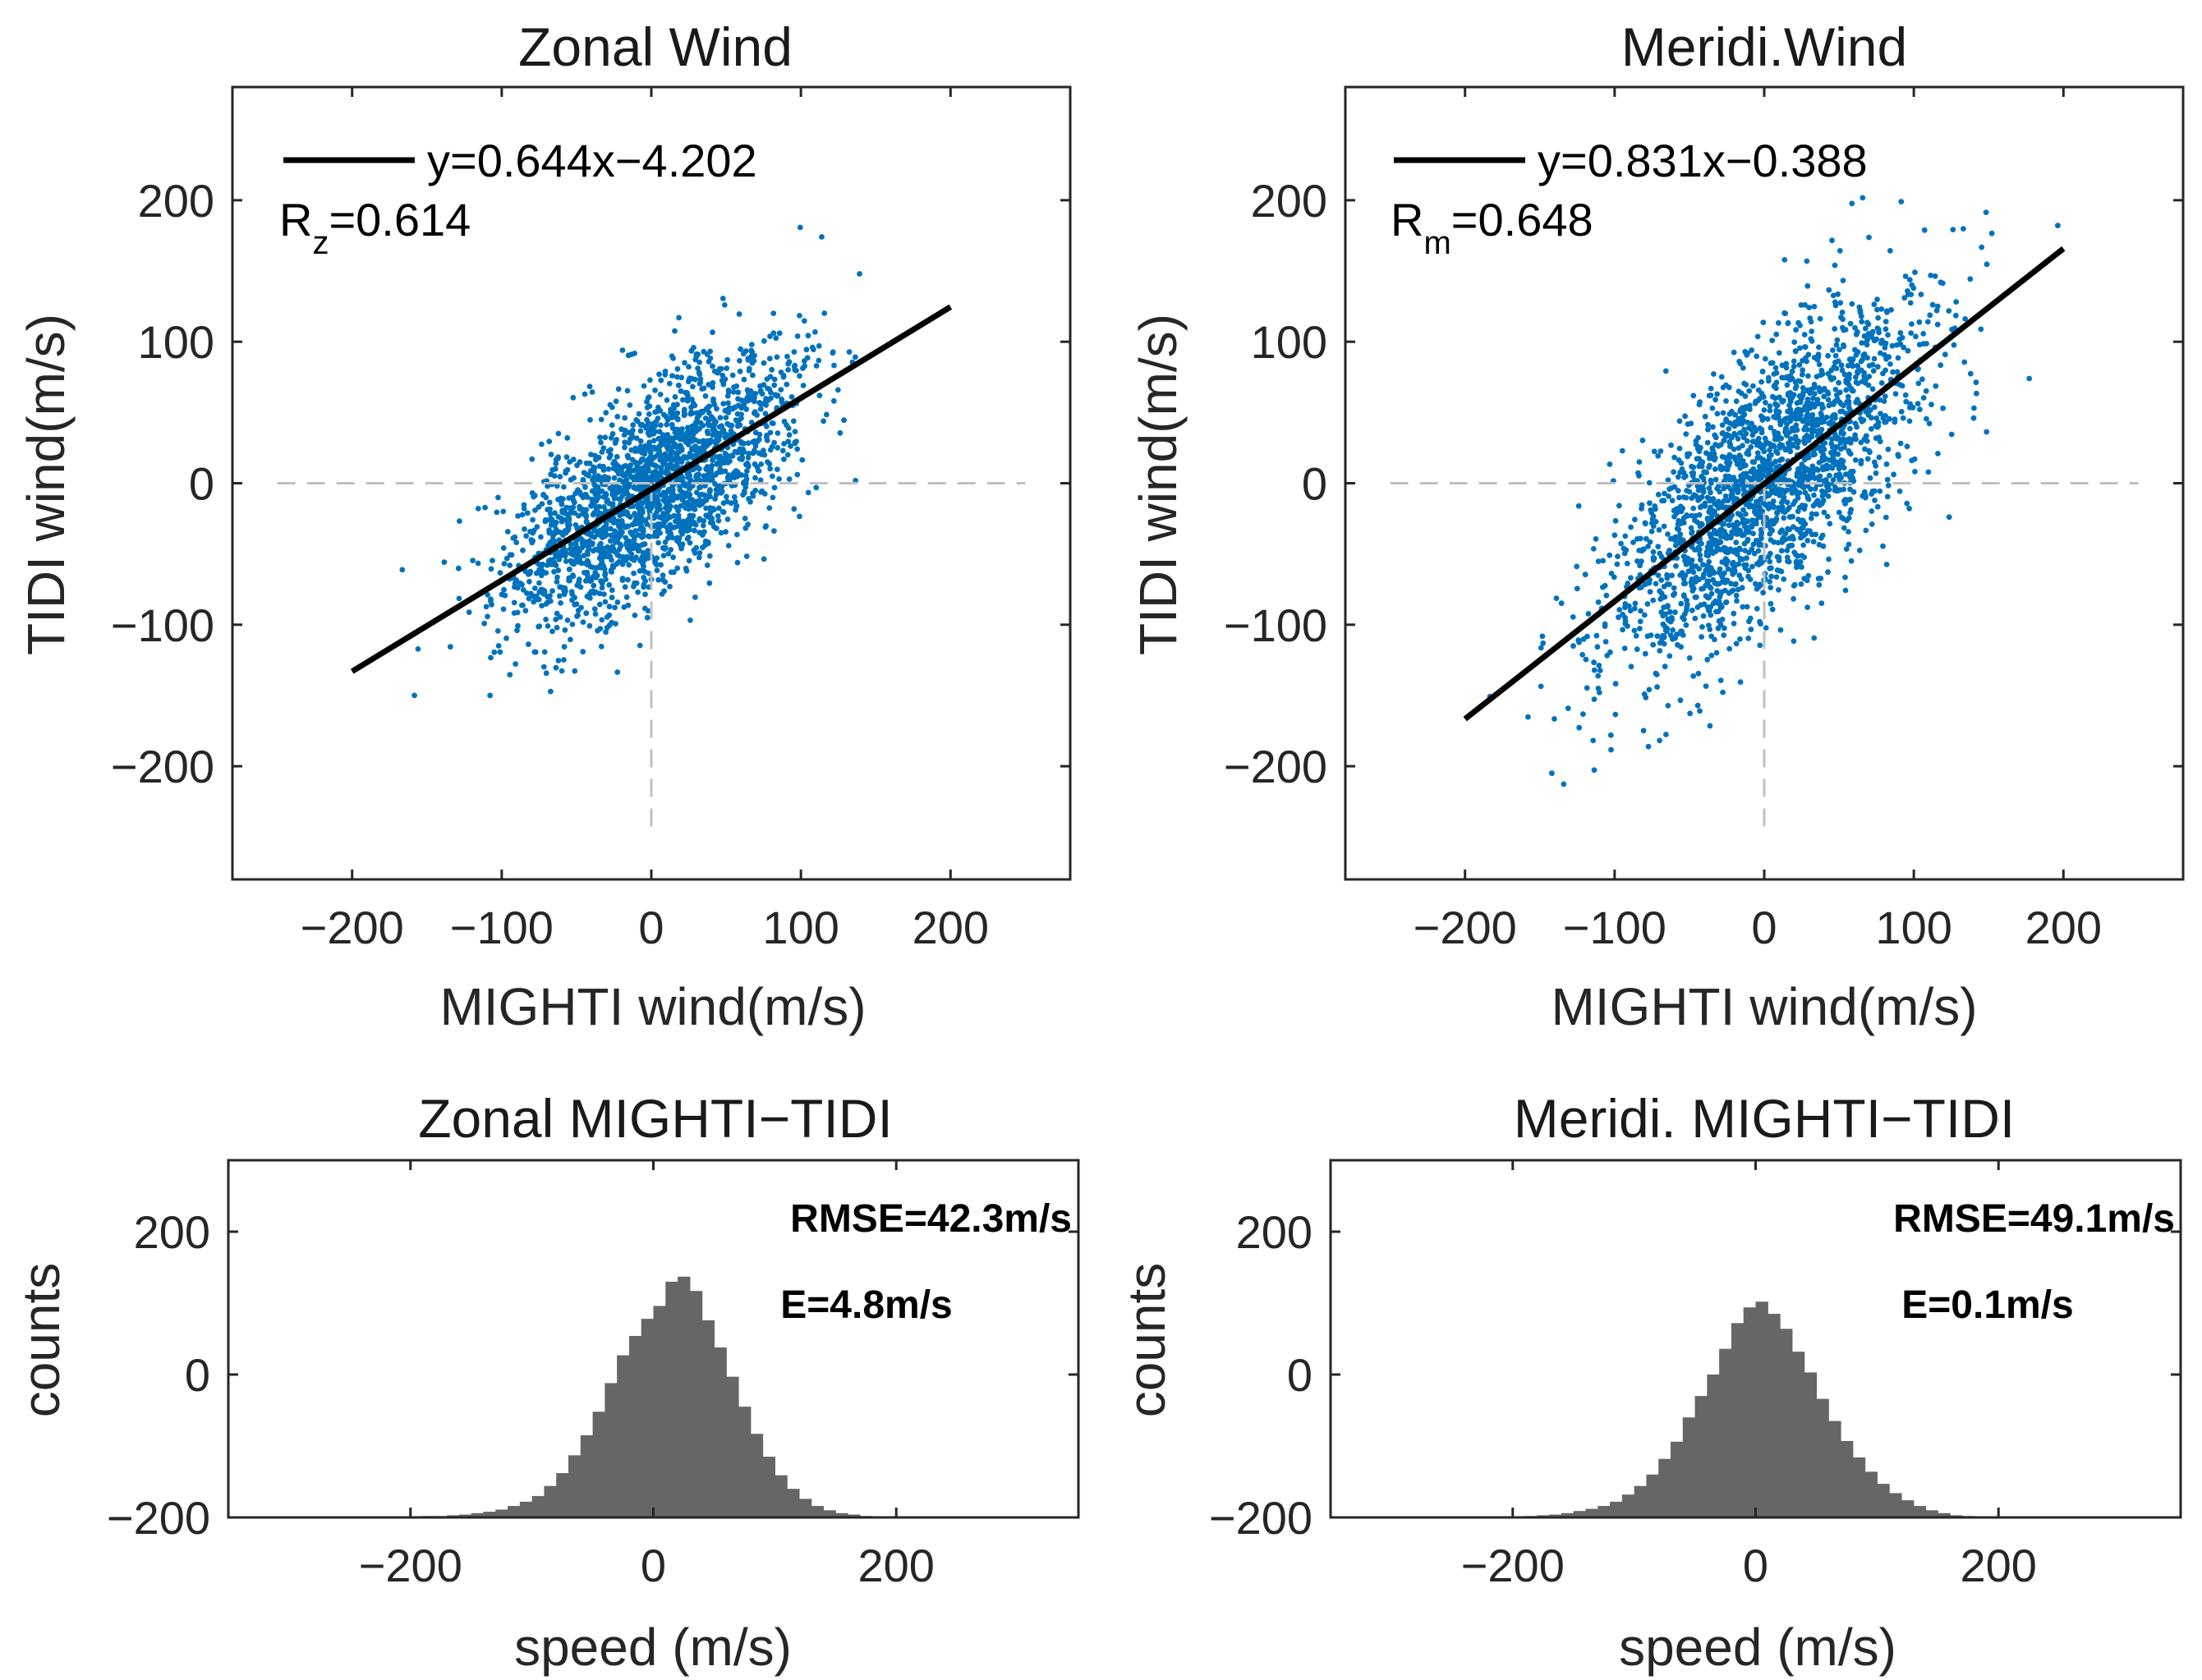  Describe the element at coordinates (1764, 1006) in the screenshot. I see `meridional-scatter-x-label: MIGHTI wind(m/s)` at that location.